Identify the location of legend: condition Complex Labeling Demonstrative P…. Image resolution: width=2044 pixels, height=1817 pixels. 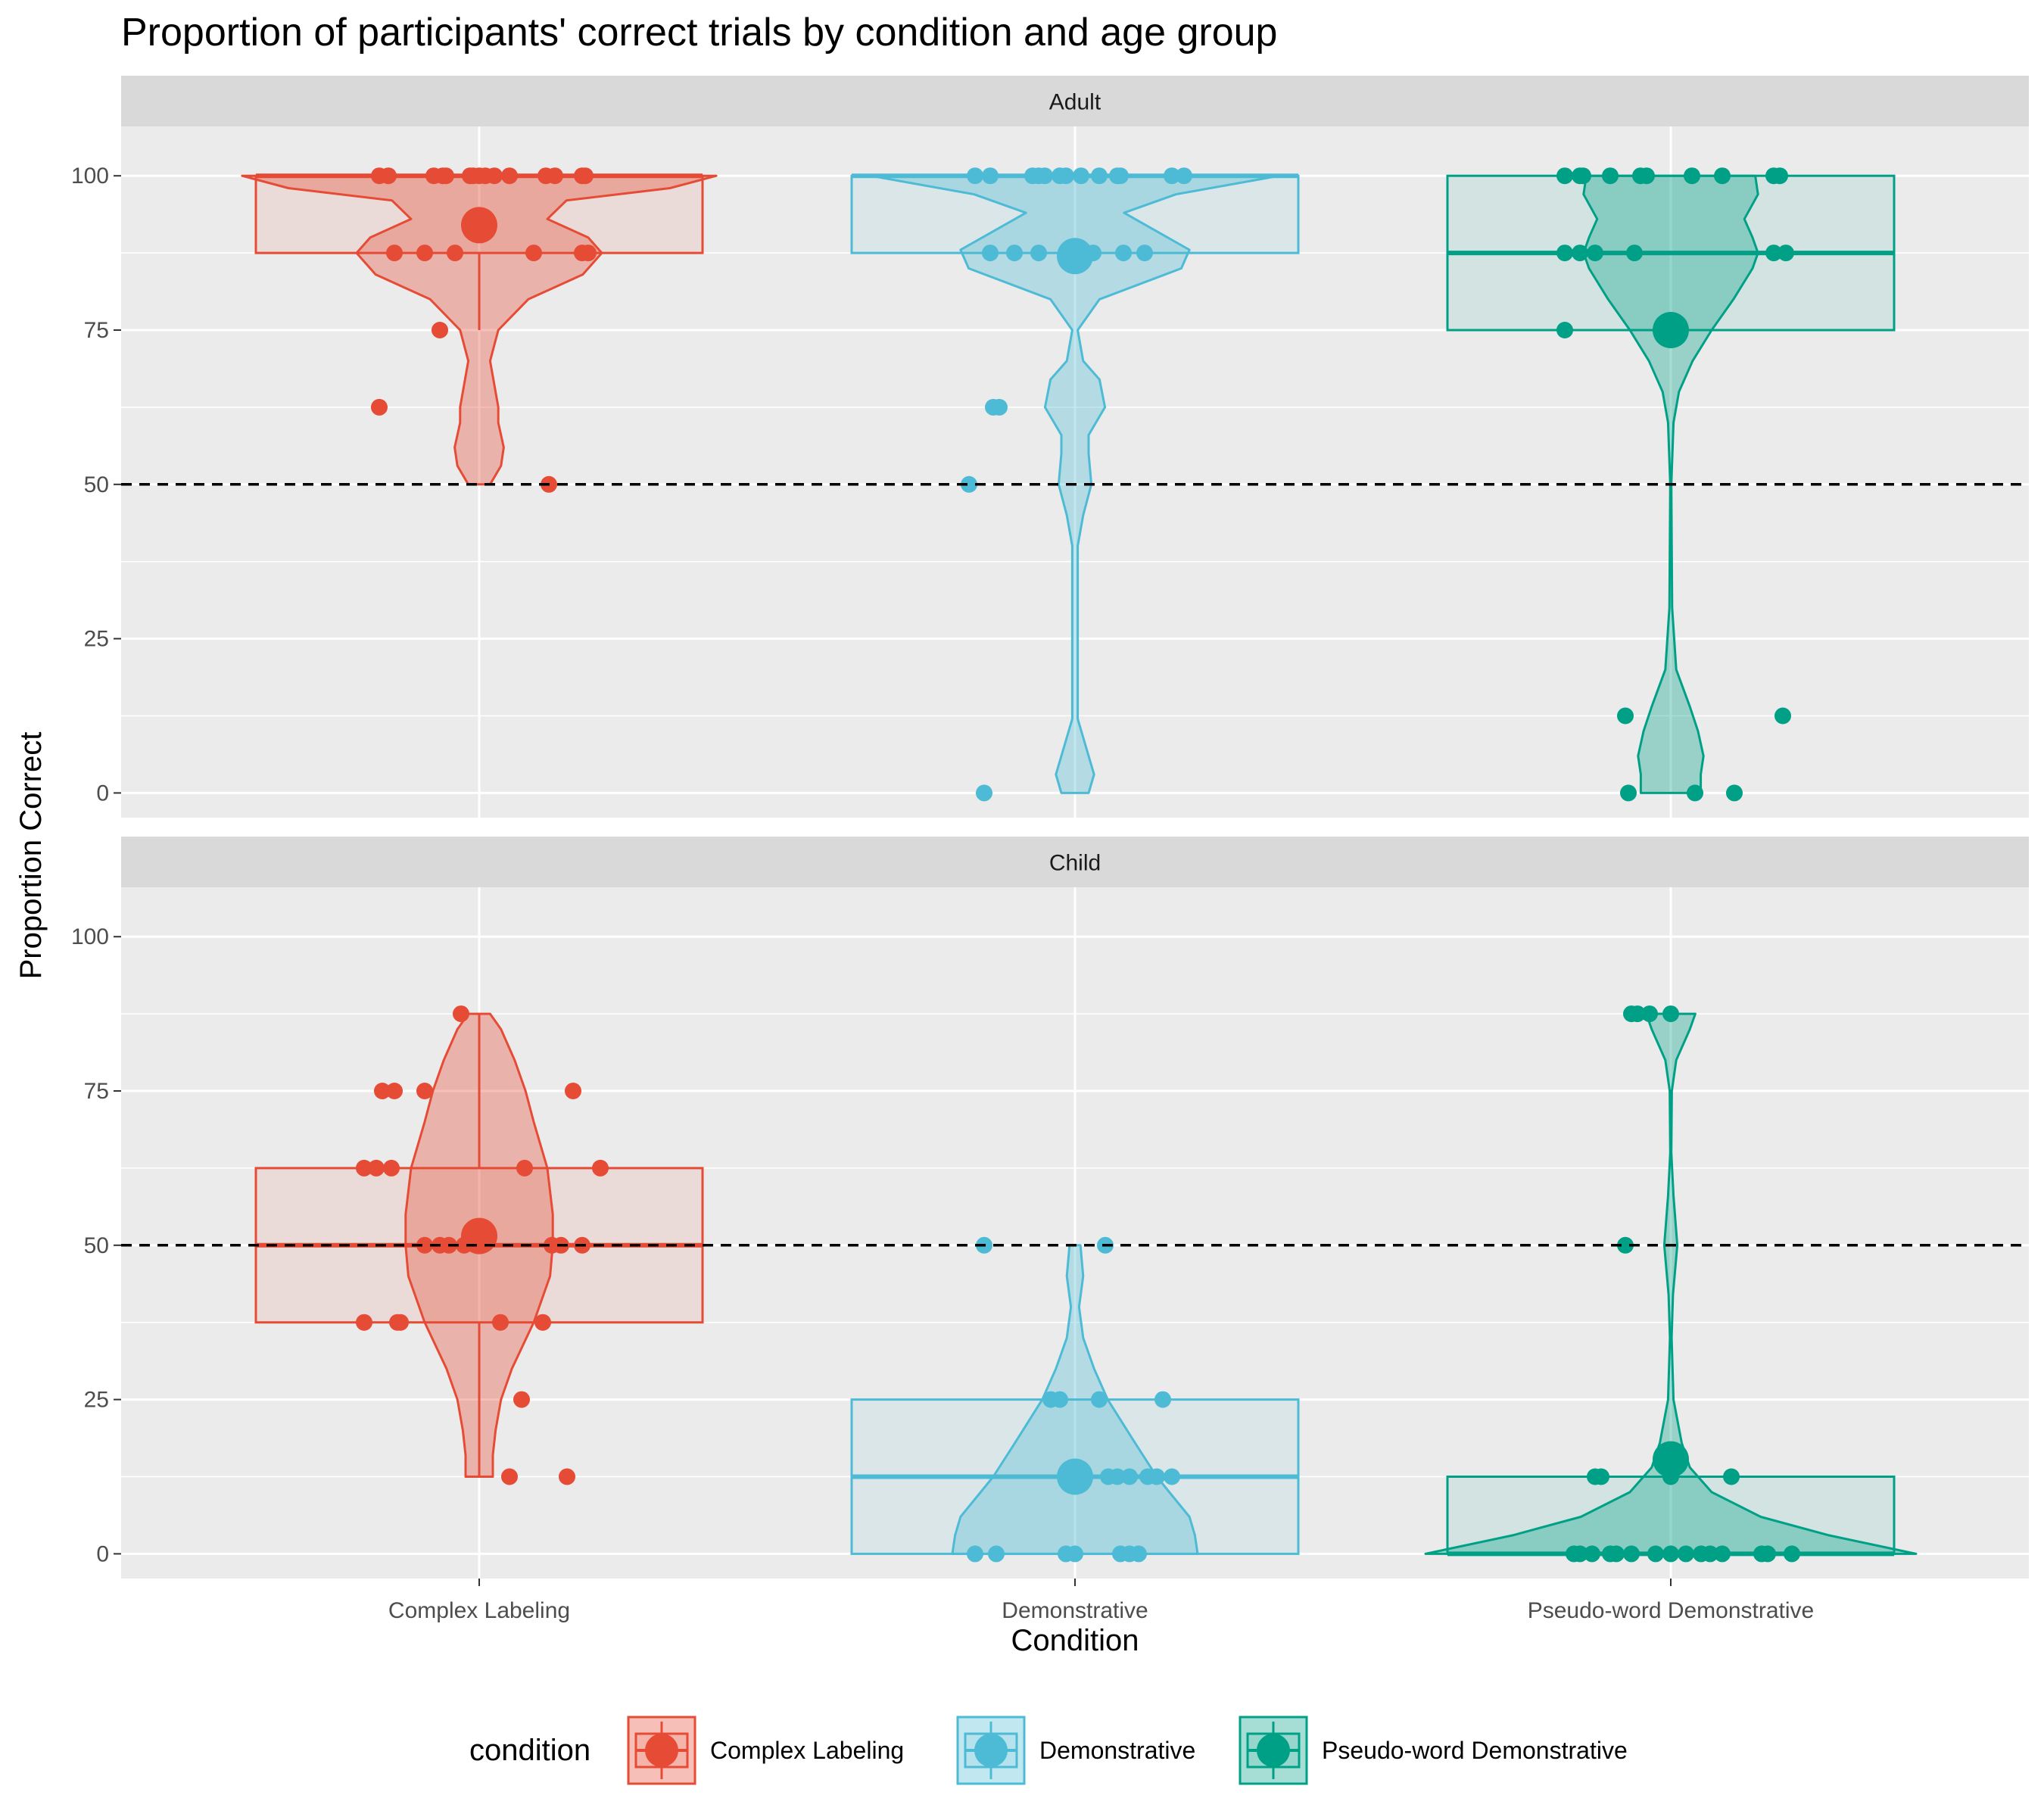
(1048, 1751).